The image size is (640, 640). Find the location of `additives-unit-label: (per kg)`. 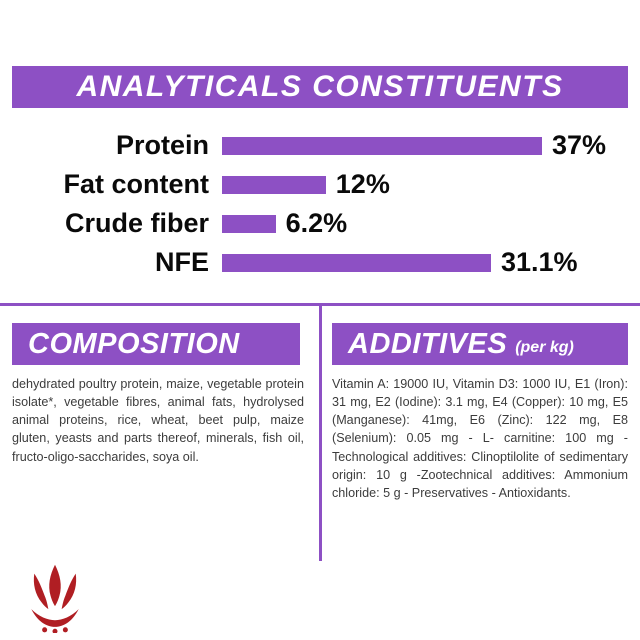

additives-unit-label: (per kg) is located at coordinates (544, 347).